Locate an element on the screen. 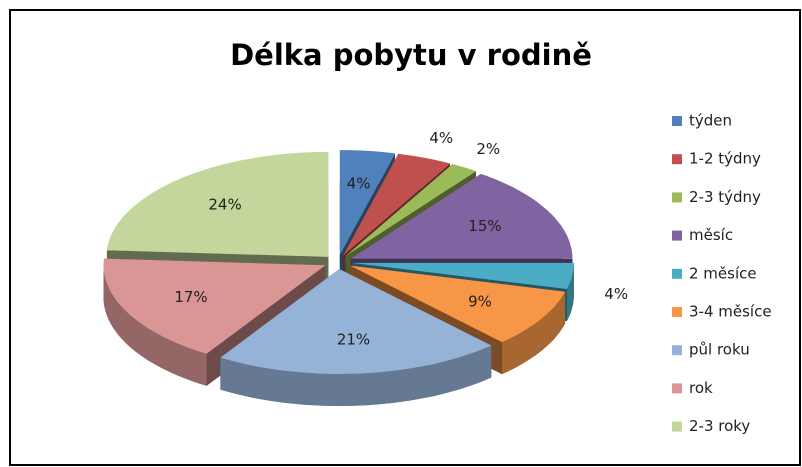 The image size is (802, 467). legend-label: 1-2 týdny is located at coordinates (725, 159).